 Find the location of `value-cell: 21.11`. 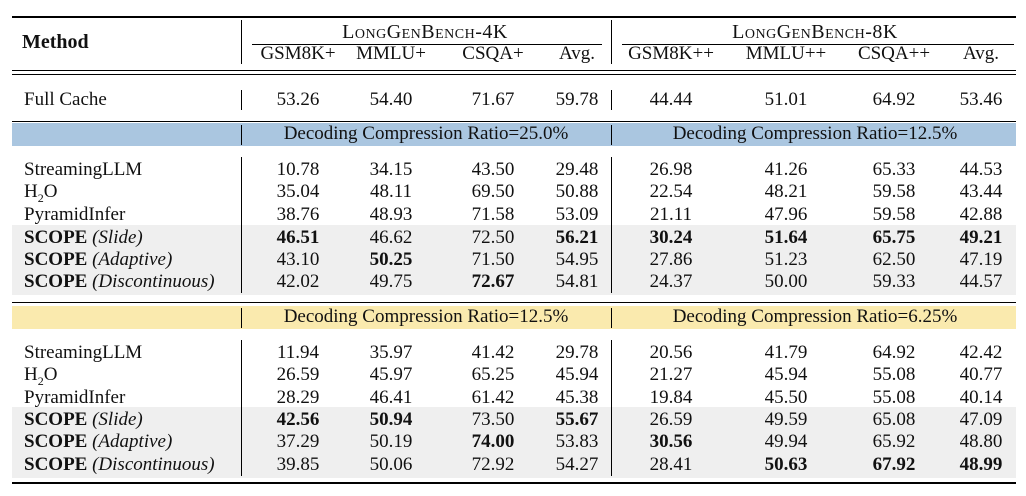

value-cell: 21.11 is located at coordinates (671, 214).